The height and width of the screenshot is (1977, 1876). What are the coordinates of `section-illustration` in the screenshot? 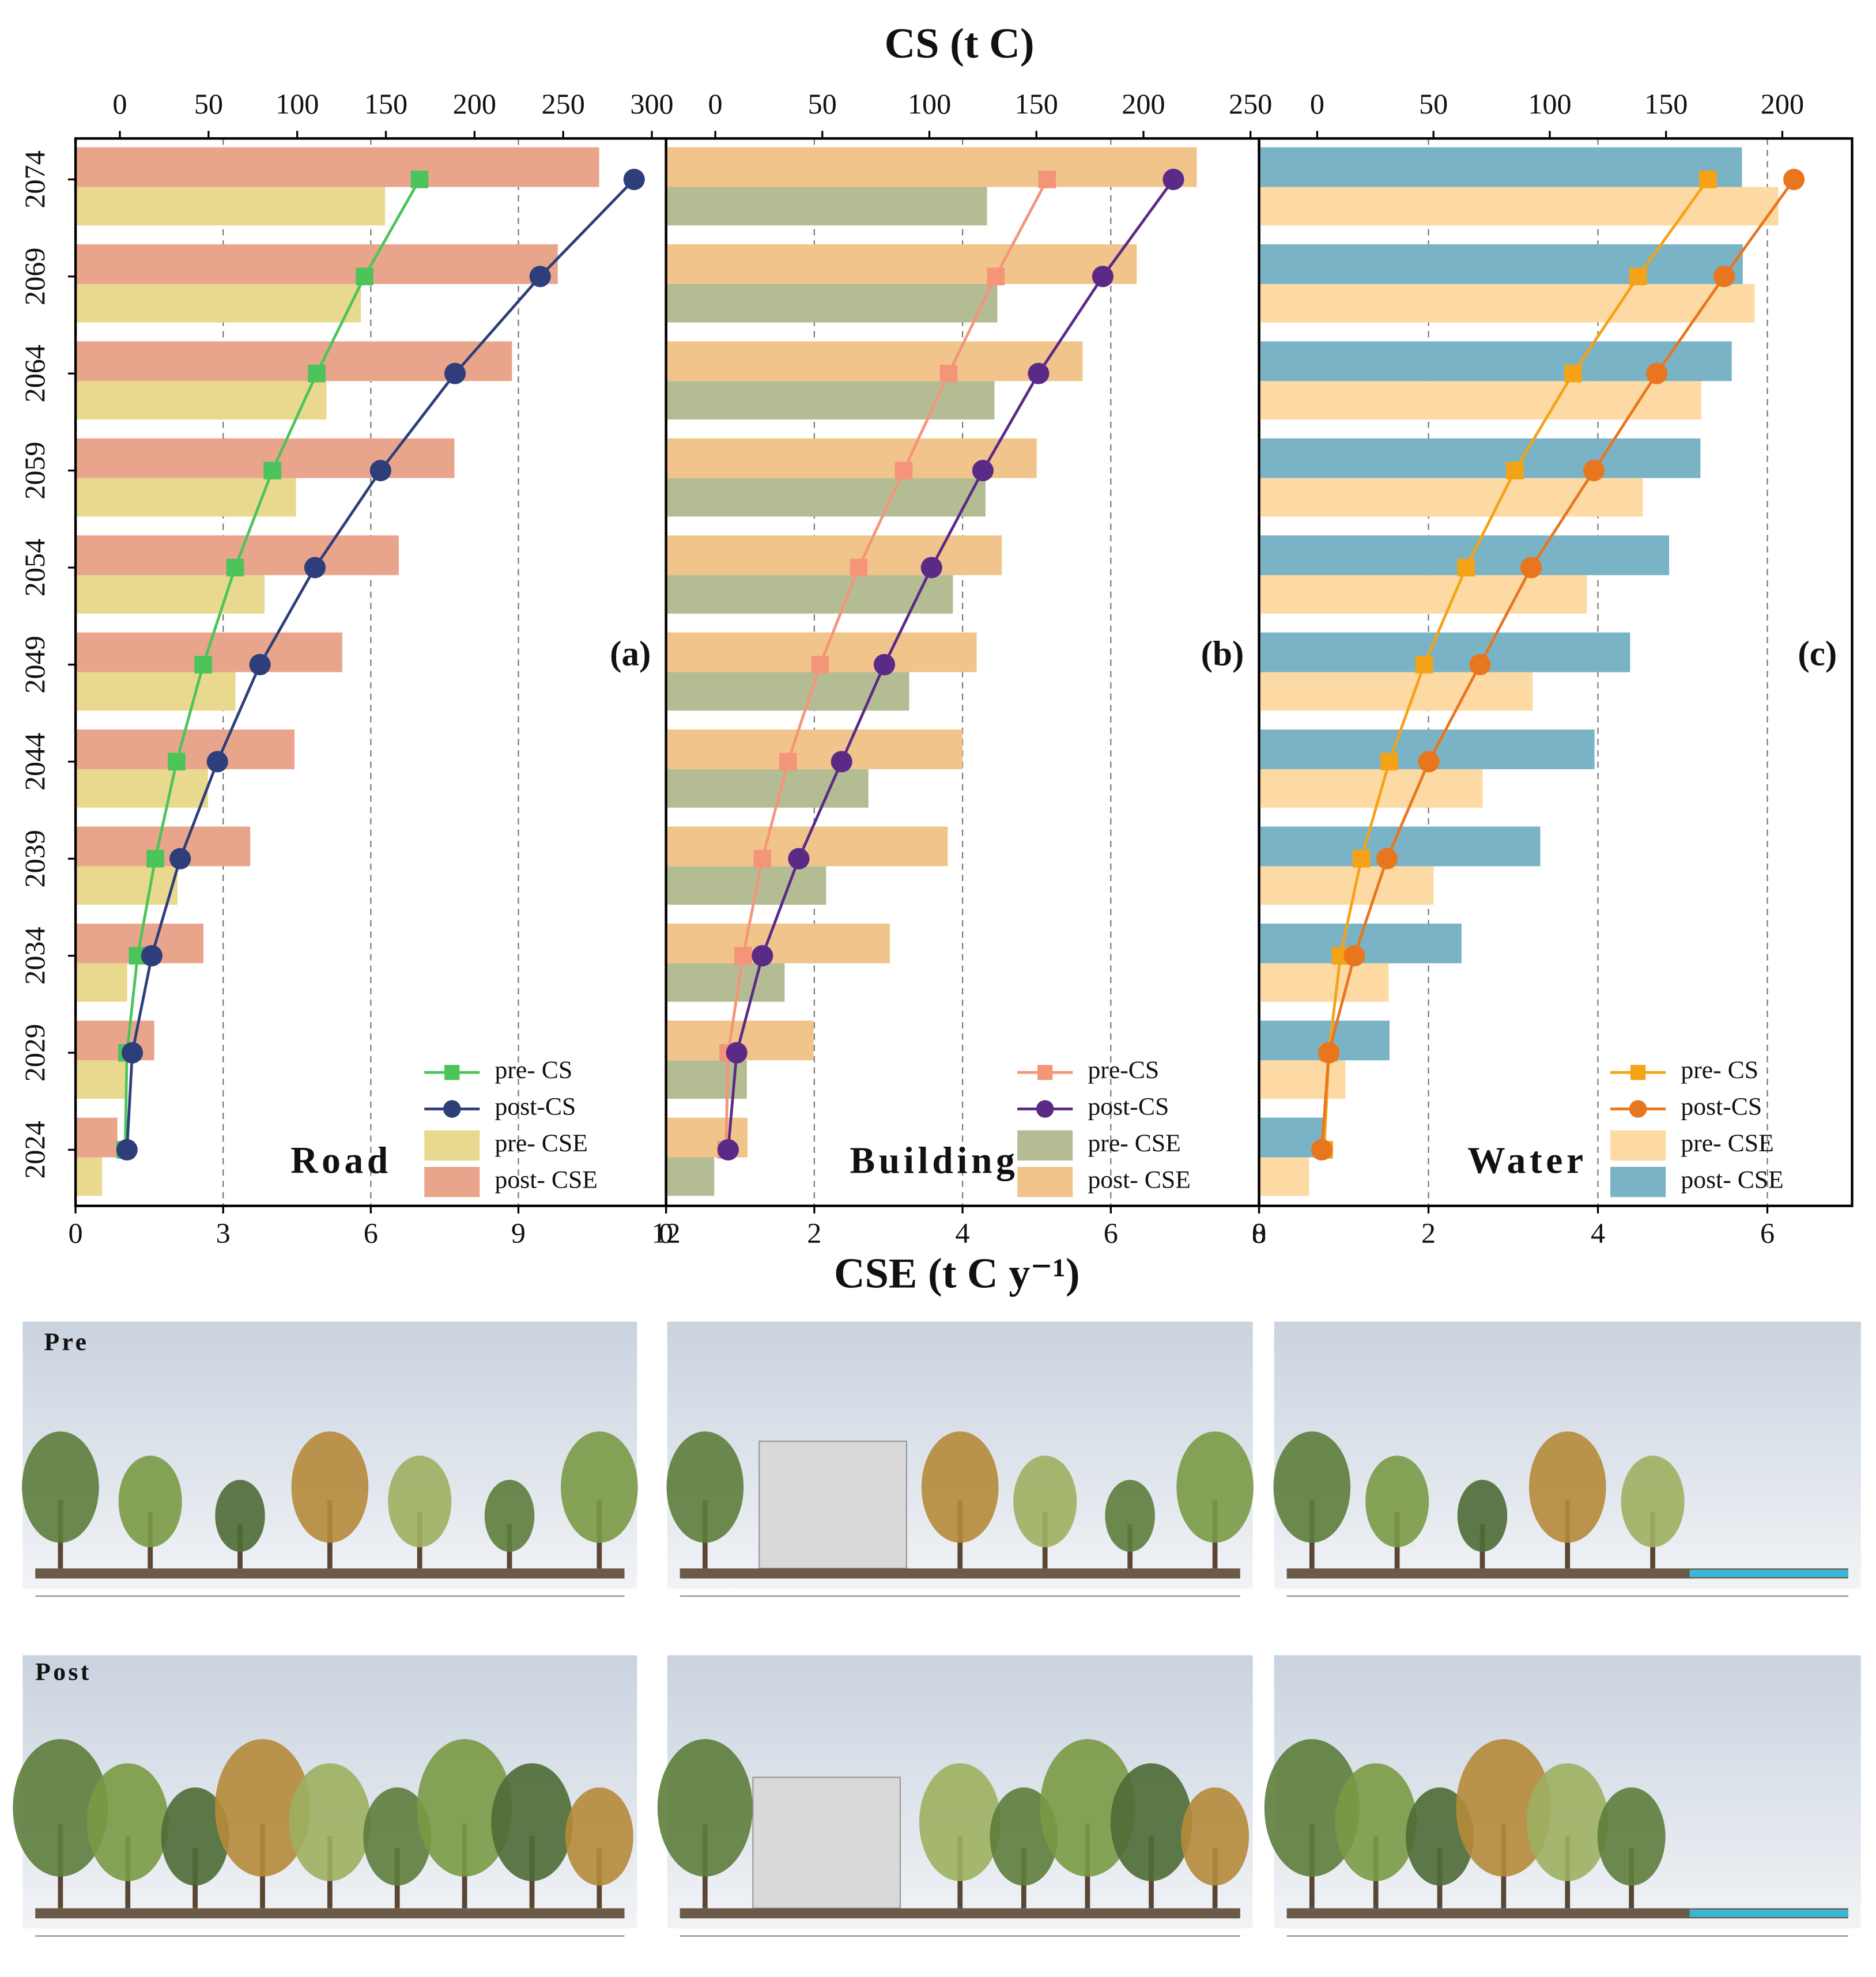 It's located at (325, 1796).